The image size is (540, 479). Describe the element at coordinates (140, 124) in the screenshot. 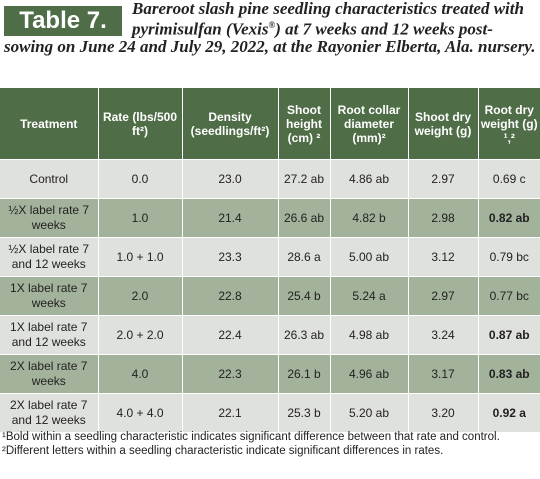

I see `col-header-rate: Rate (lbs/500 ft²)` at that location.